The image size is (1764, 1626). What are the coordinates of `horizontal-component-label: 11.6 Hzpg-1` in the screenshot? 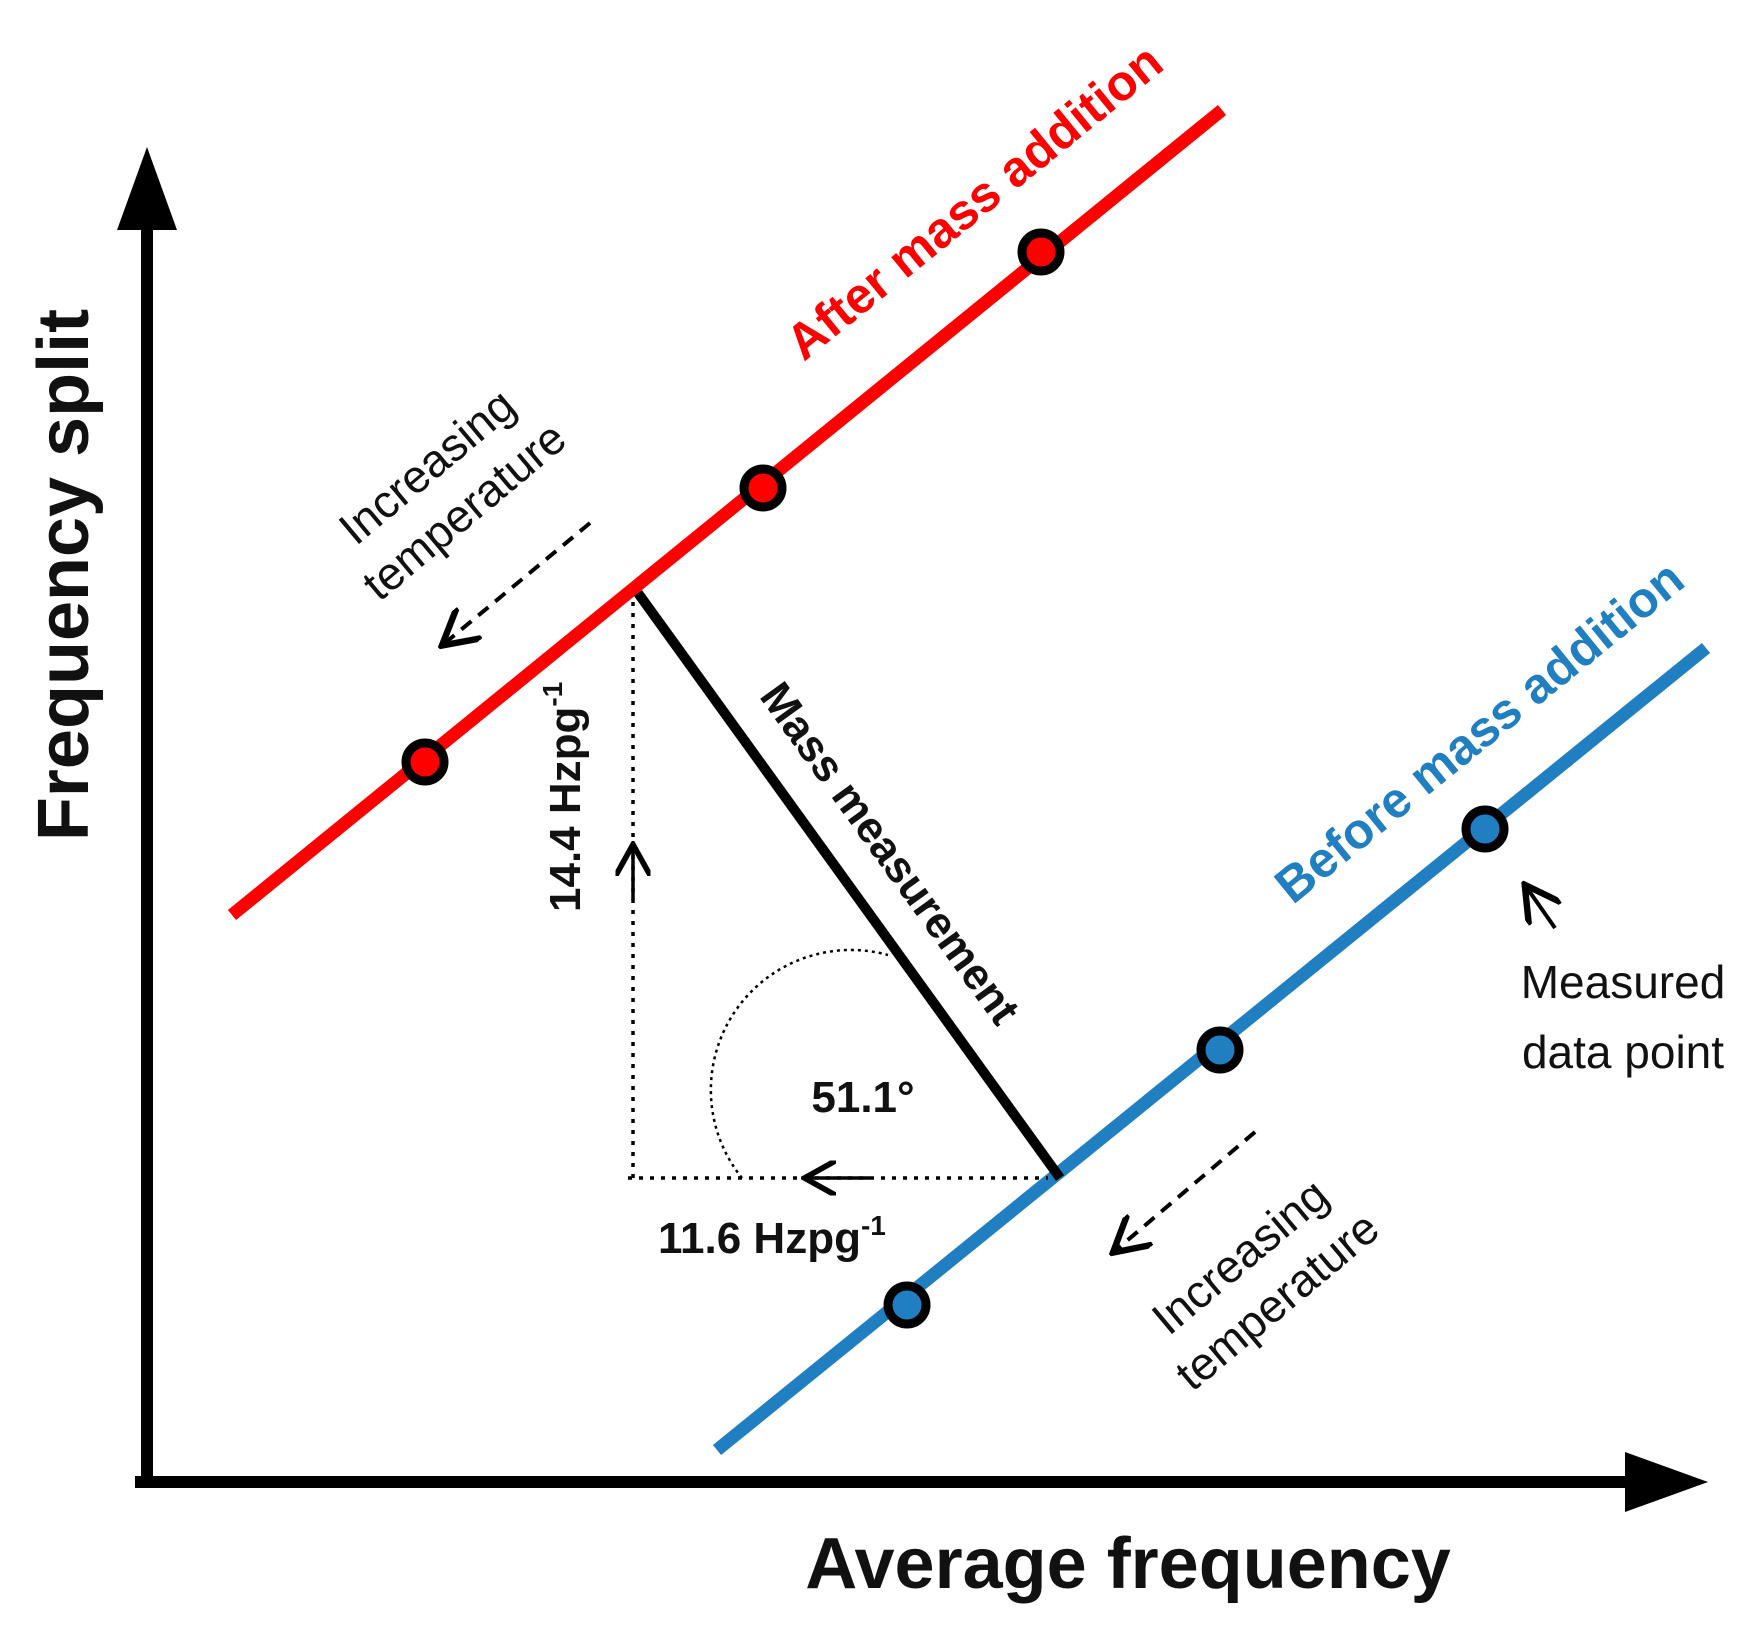 It's located at (772, 1236).